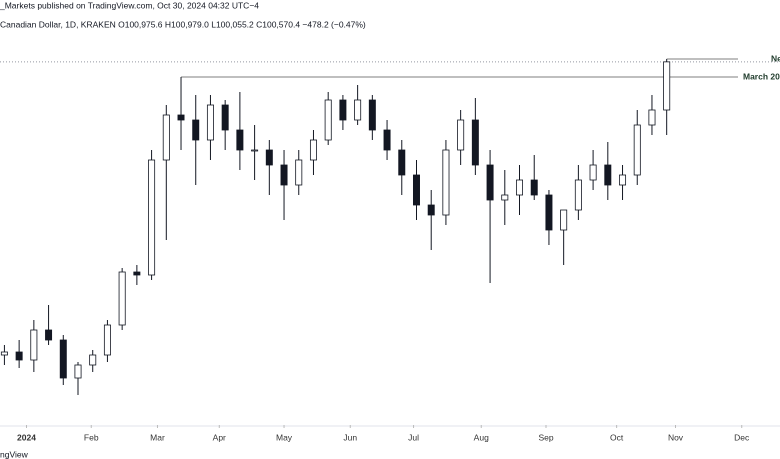  I want to click on x-tick-label: Feb, so click(91, 437).